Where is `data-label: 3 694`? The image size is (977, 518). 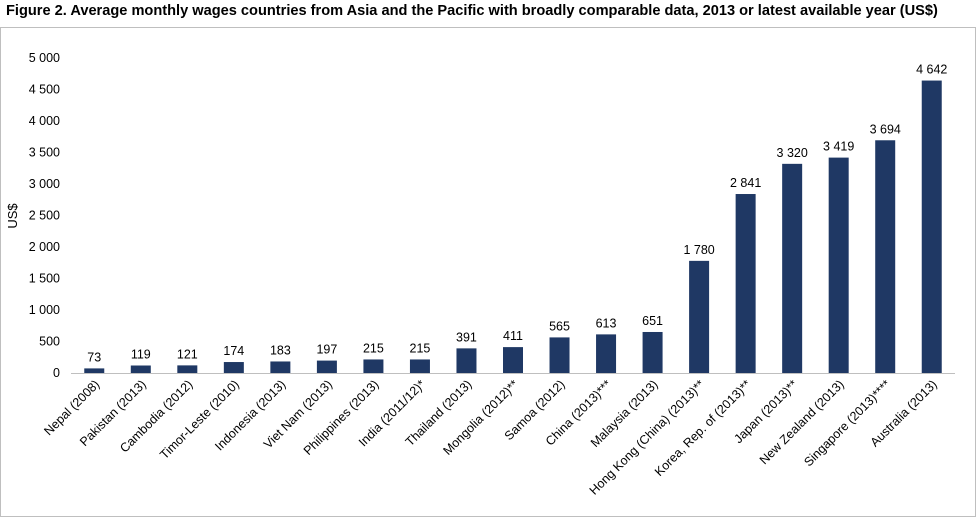 data-label: 3 694 is located at coordinates (885, 129).